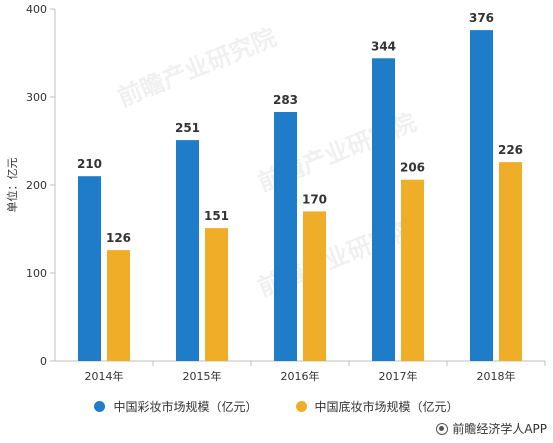 The height and width of the screenshot is (443, 553). I want to click on data-label: 170, so click(314, 199).